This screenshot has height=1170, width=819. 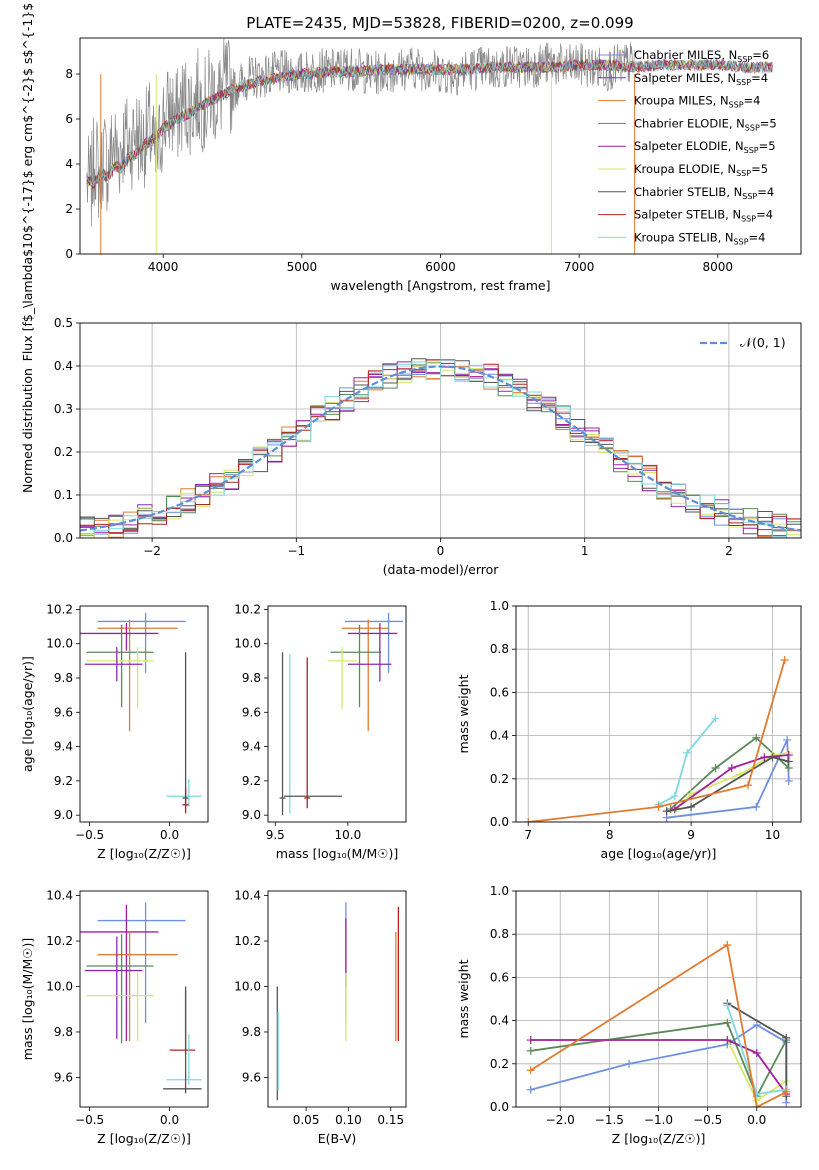 What do you see at coordinates (701, 56) in the screenshot?
I see `legend-label: Chabrier MILES, NSSP=6` at bounding box center [701, 56].